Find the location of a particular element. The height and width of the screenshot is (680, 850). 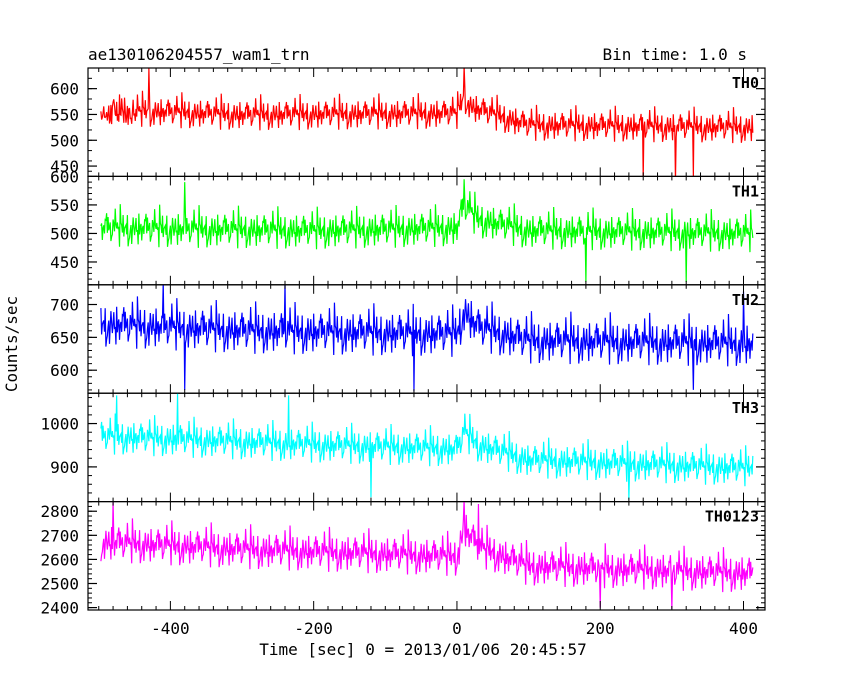

y-tick-label: 900 is located at coordinates (64, 467).